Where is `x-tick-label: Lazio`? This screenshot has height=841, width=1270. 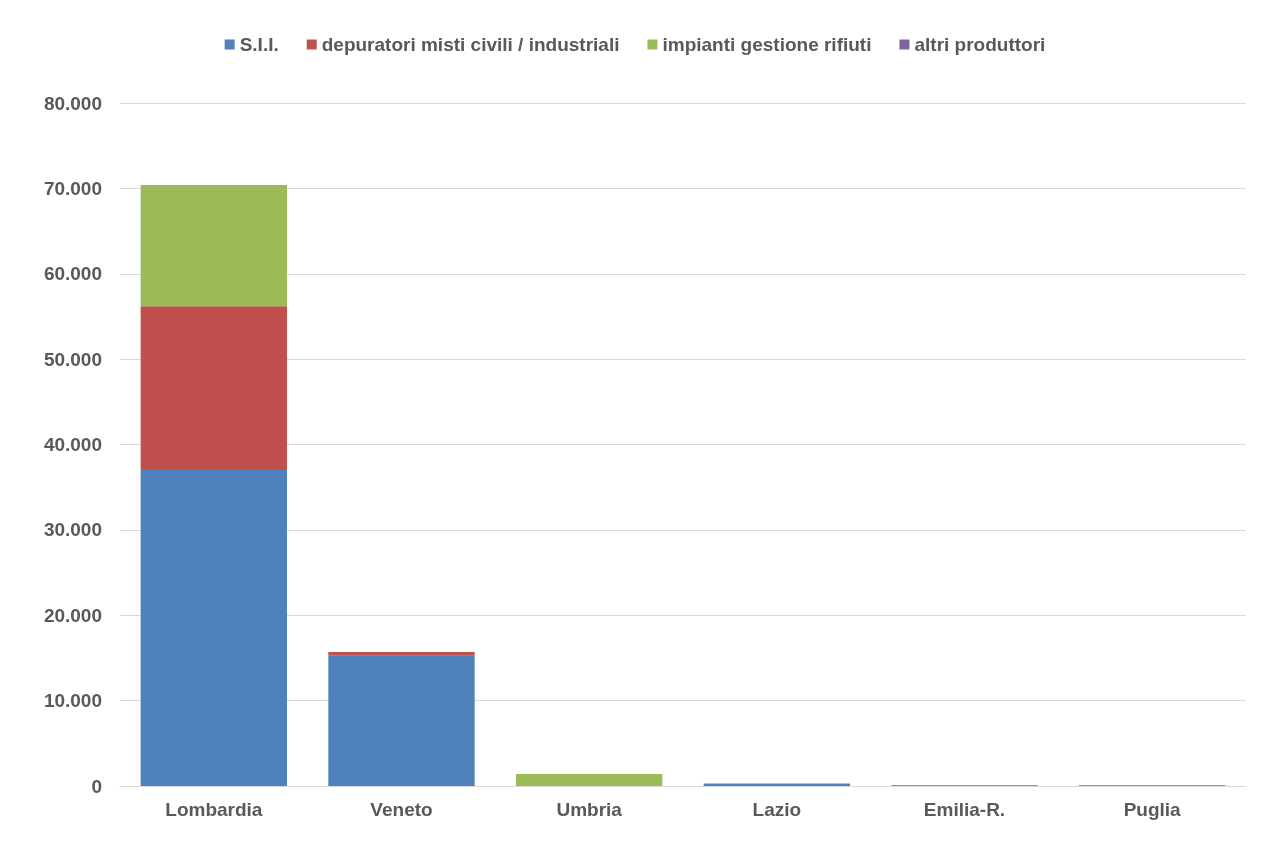
x-tick-label: Lazio is located at coordinates (777, 809).